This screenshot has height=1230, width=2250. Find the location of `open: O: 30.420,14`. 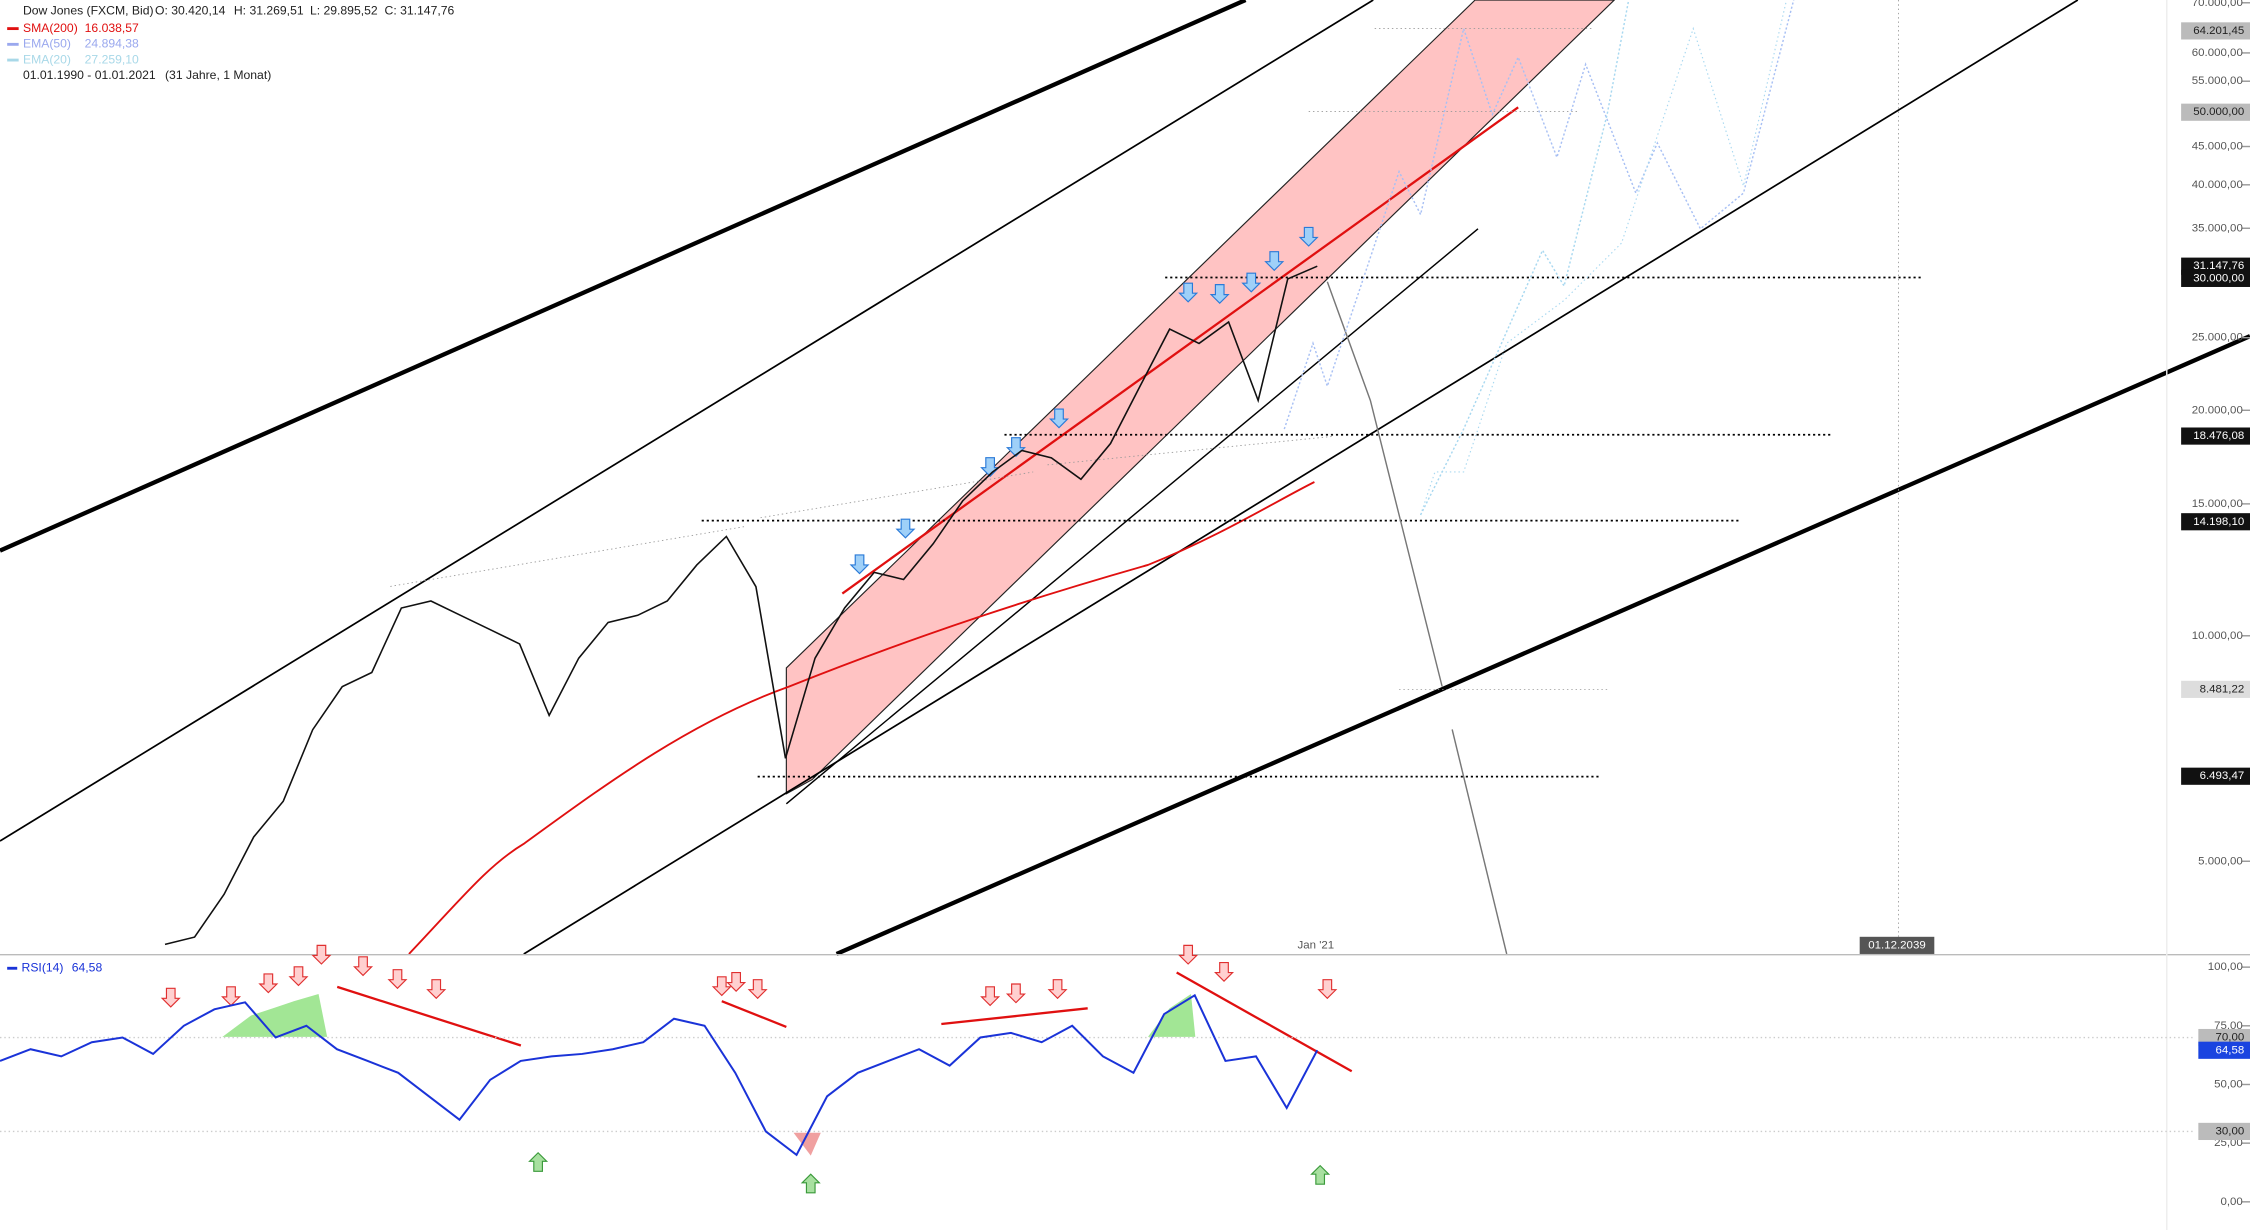

open: O: 30.420,14 is located at coordinates (190, 11).